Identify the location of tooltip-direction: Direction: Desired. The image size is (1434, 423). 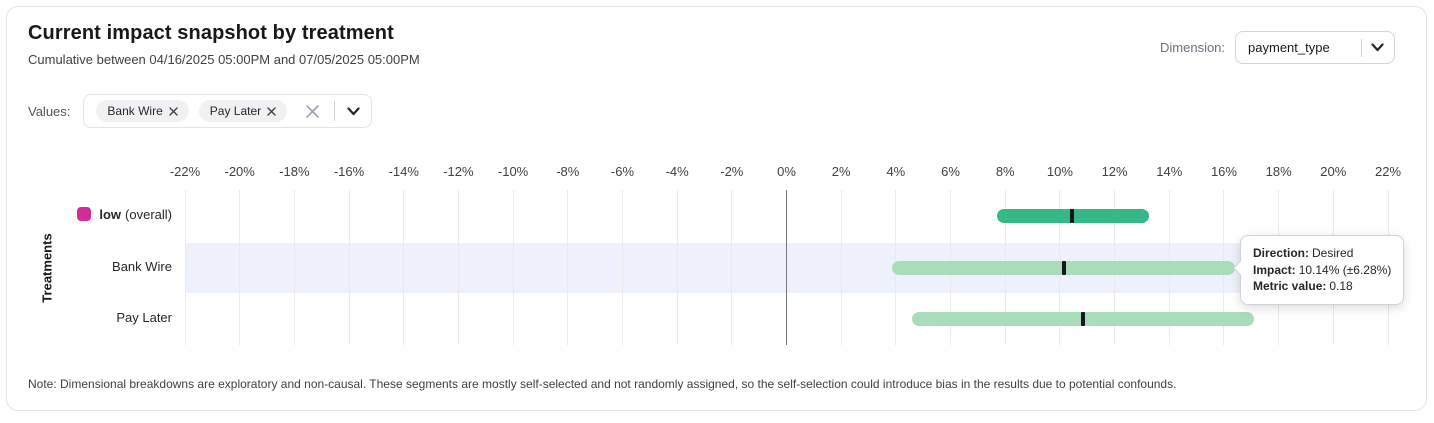
(1303, 253).